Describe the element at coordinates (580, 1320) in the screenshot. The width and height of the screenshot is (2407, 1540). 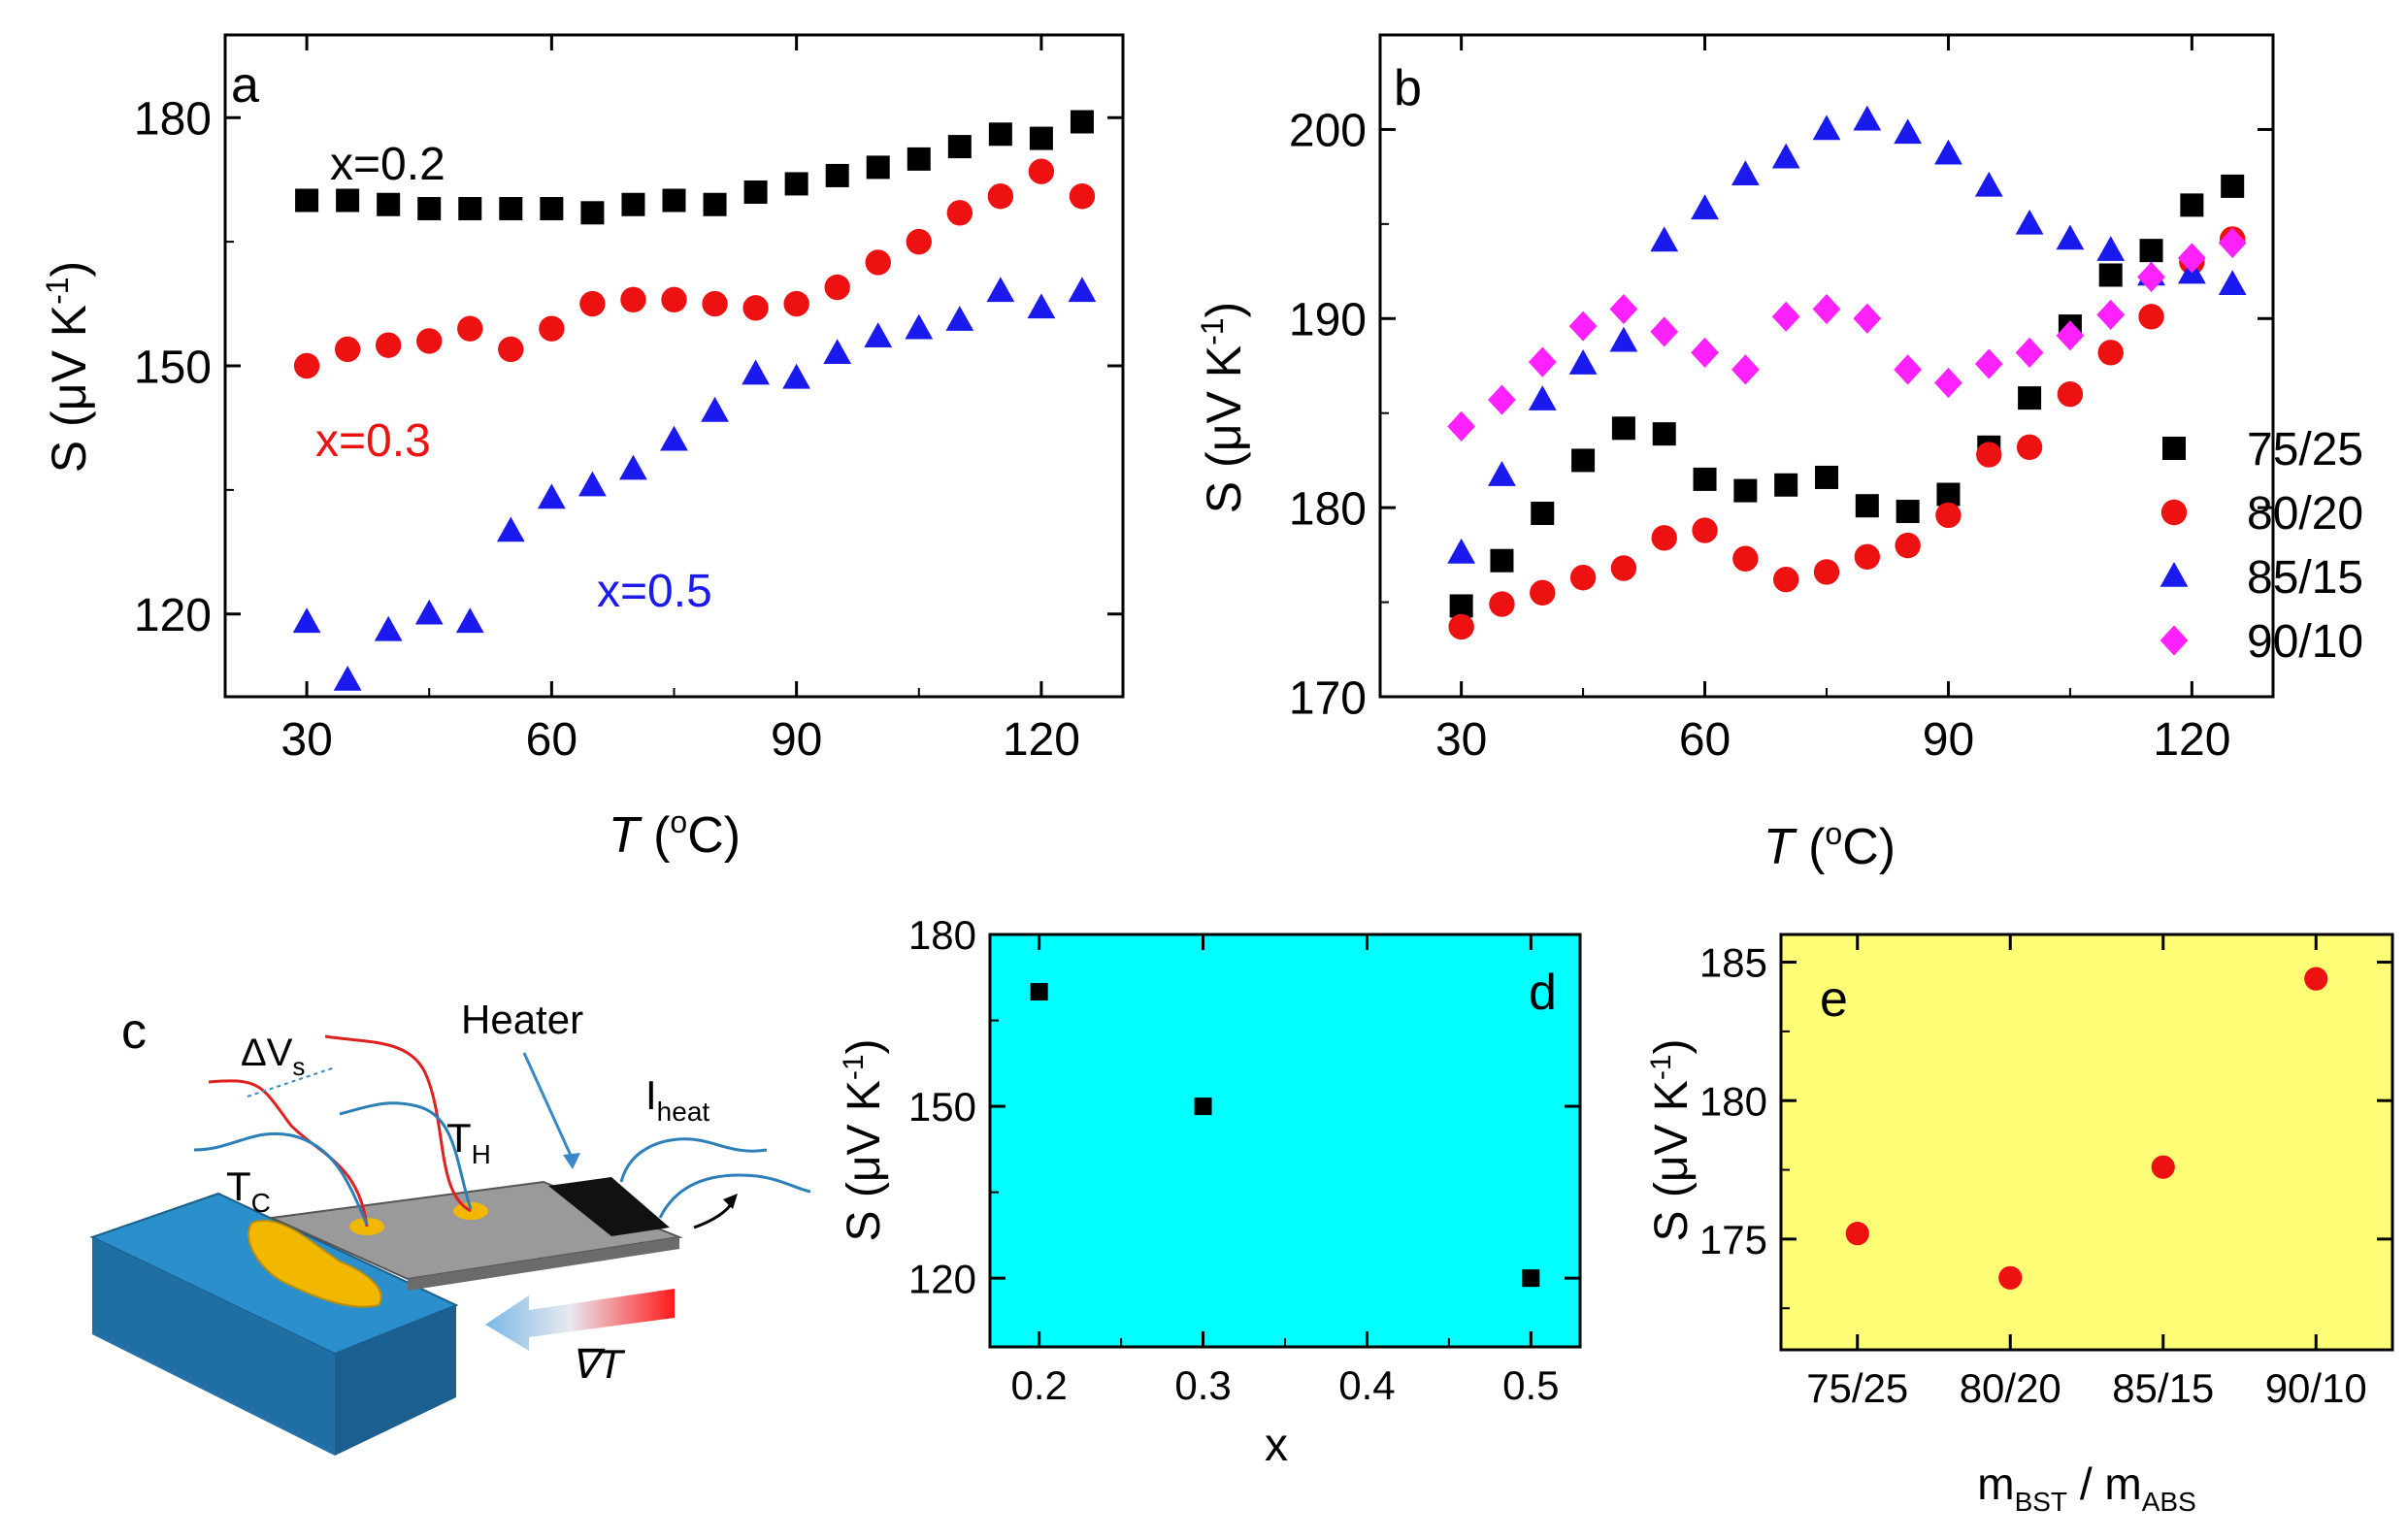
I see `gradient-arrow` at that location.